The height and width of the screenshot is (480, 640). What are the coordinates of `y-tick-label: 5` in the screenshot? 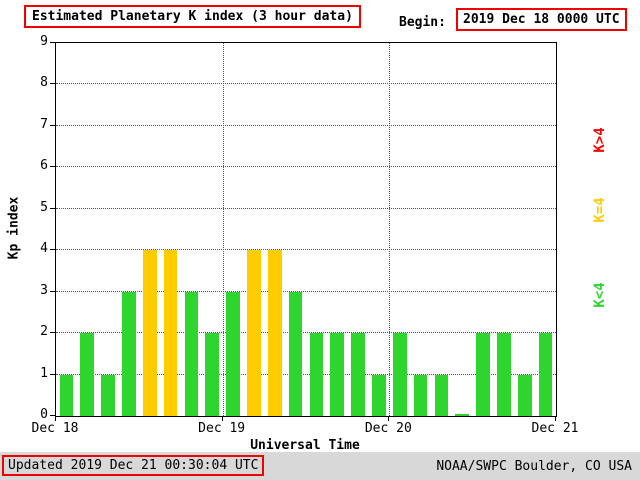 It's located at (44, 207).